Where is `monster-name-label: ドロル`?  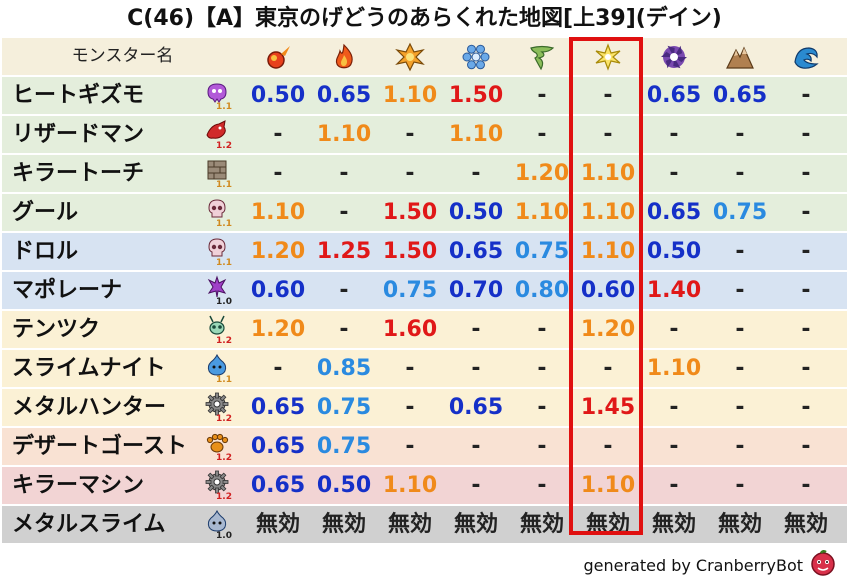 monster-name-label: ドロル is located at coordinates (45, 251).